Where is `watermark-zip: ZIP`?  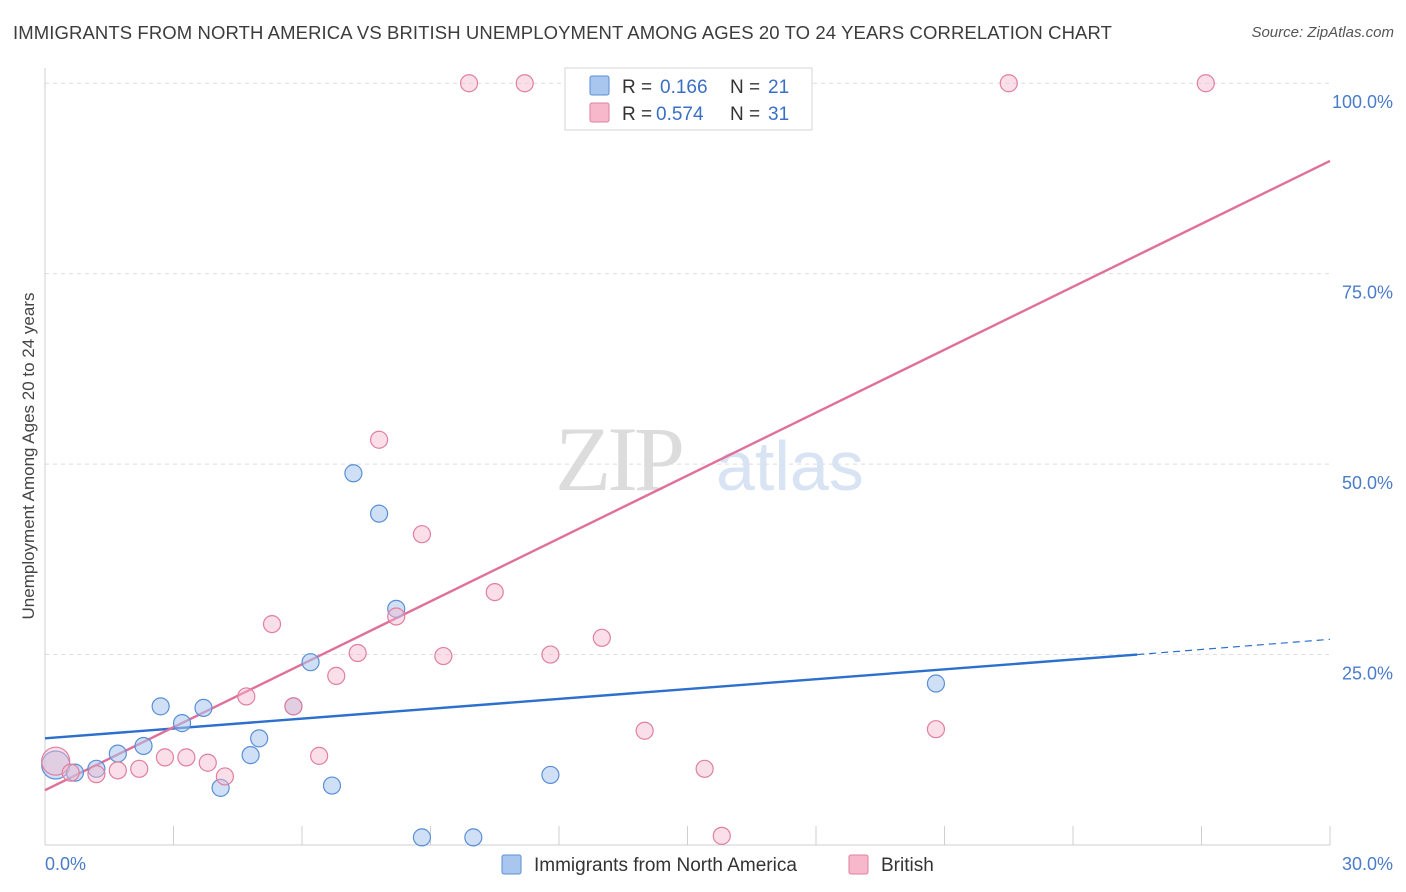 watermark-zip: ZIP is located at coordinates (618, 459).